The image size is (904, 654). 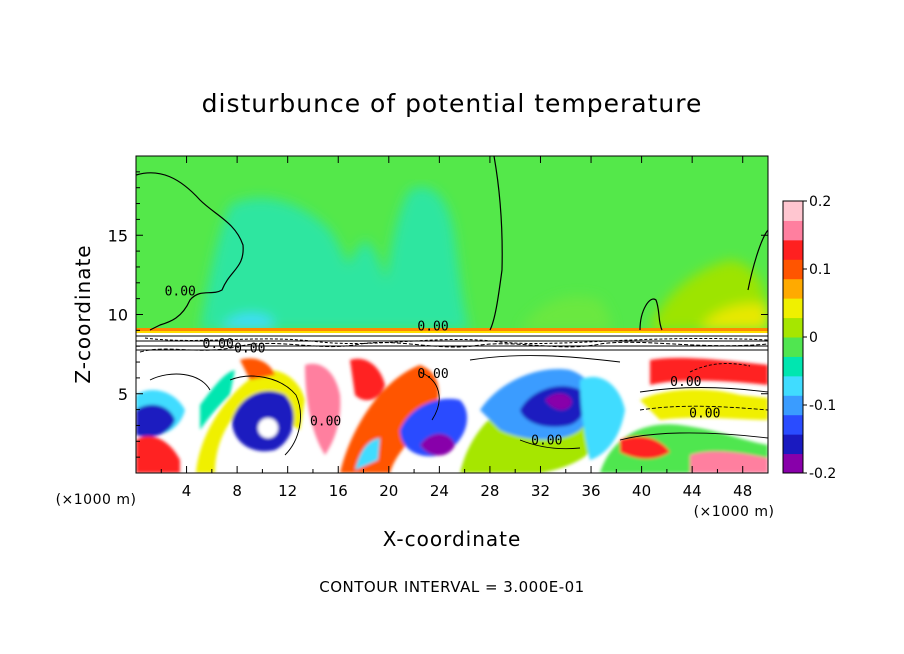 What do you see at coordinates (742, 491) in the screenshot?
I see `x-tick-label: 48` at bounding box center [742, 491].